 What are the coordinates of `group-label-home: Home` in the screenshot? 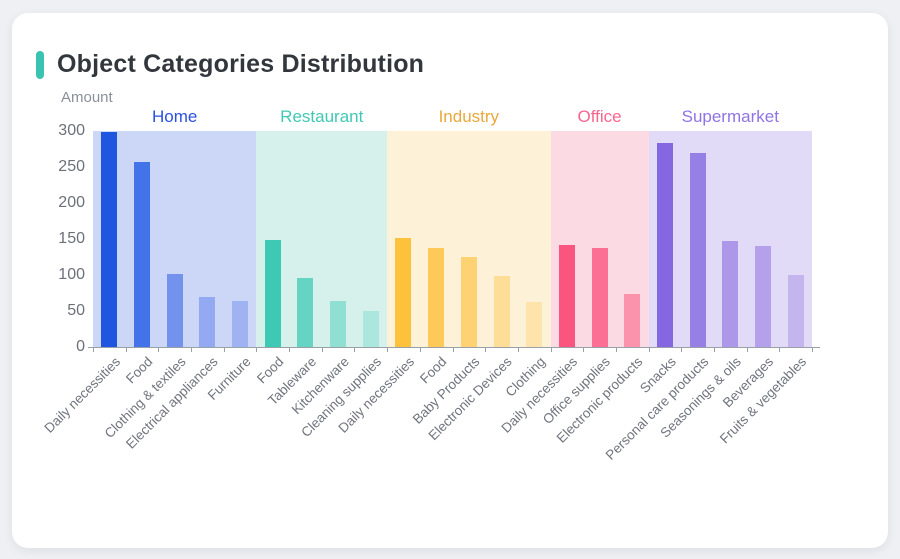 It's located at (175, 116).